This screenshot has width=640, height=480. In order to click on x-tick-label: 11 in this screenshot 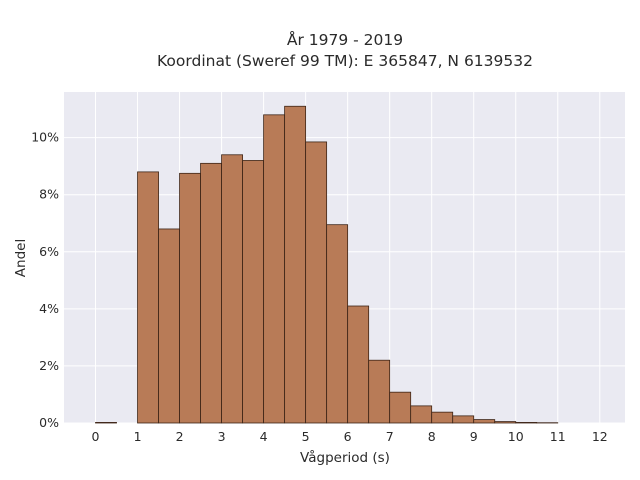, I will do `click(558, 436)`.